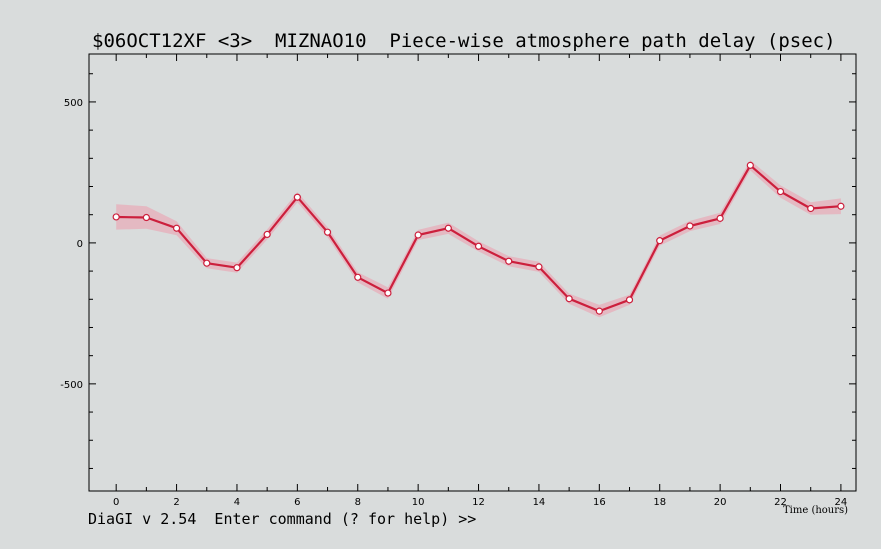 The width and height of the screenshot is (881, 549). What do you see at coordinates (237, 502) in the screenshot?
I see `x-tick-label: 4` at bounding box center [237, 502].